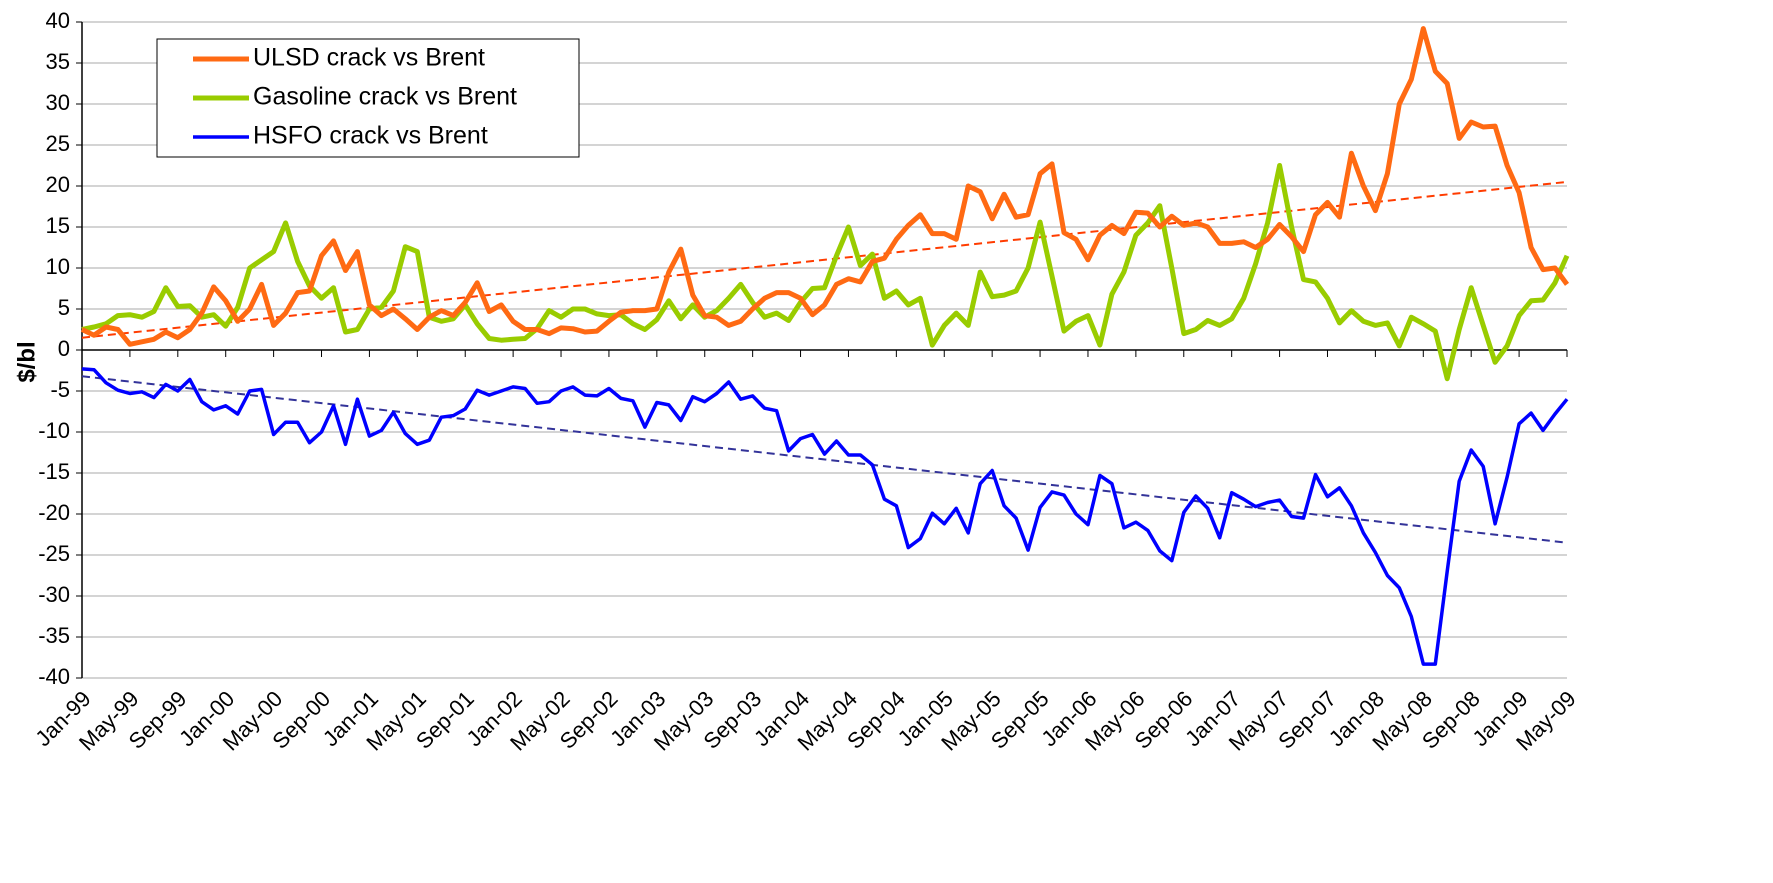 The image size is (1773, 883). What do you see at coordinates (54, 594) in the screenshot?
I see `y-tick-label: -30` at bounding box center [54, 594].